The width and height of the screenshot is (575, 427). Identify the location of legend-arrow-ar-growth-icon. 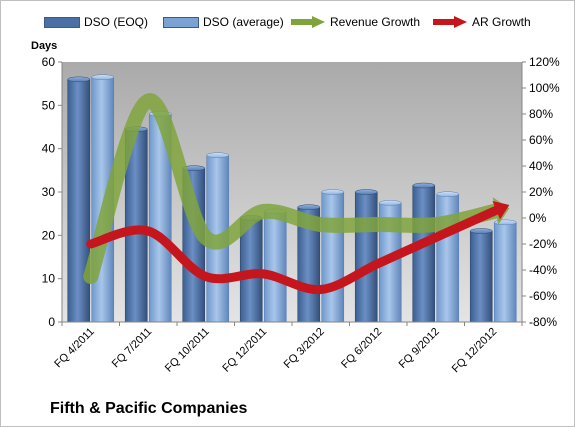
(450, 22).